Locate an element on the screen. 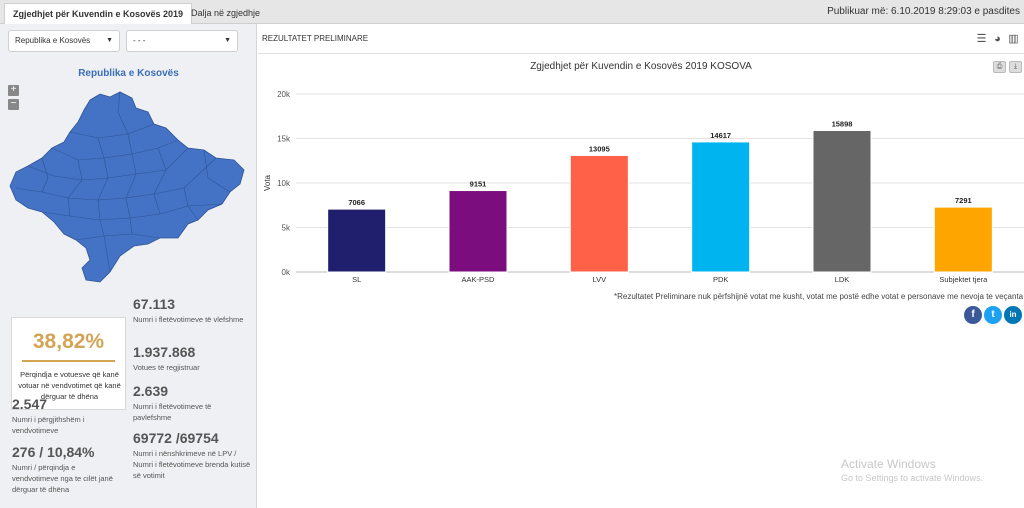 This screenshot has height=508, width=1024. y-tick-label: 20k is located at coordinates (284, 94).